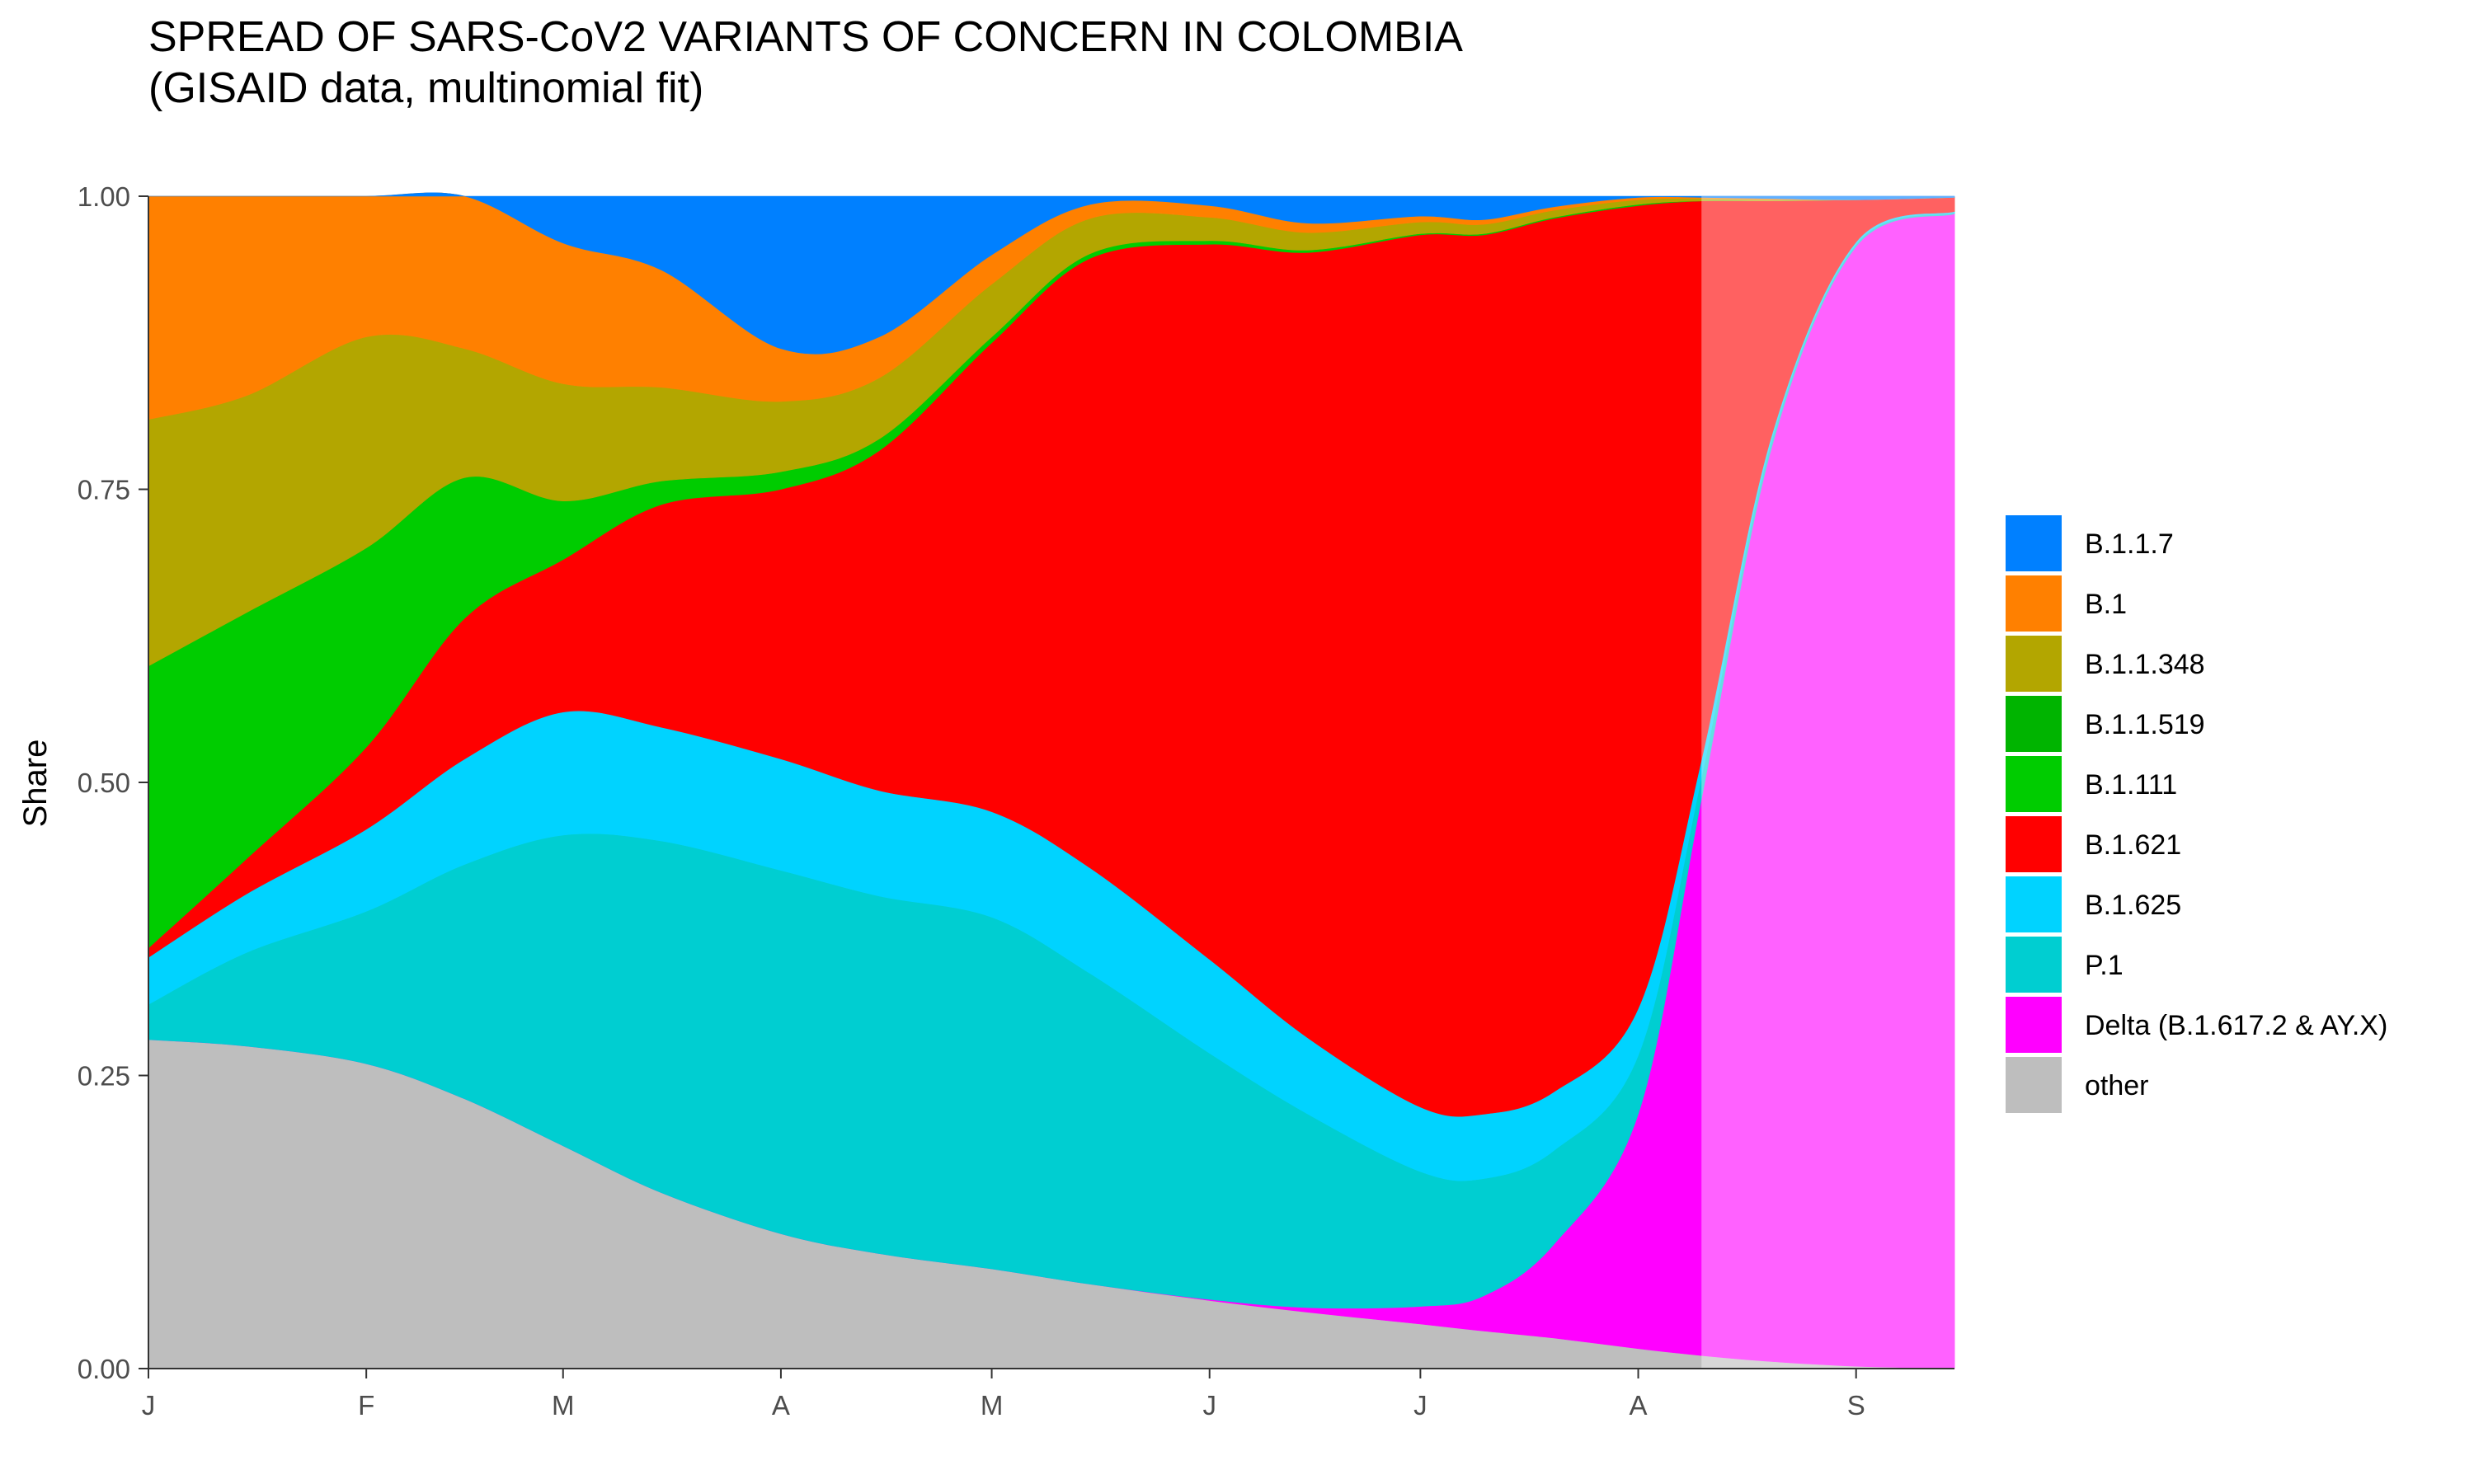 The image size is (2474, 1484). I want to click on y-axis-title: Share, so click(35, 784).